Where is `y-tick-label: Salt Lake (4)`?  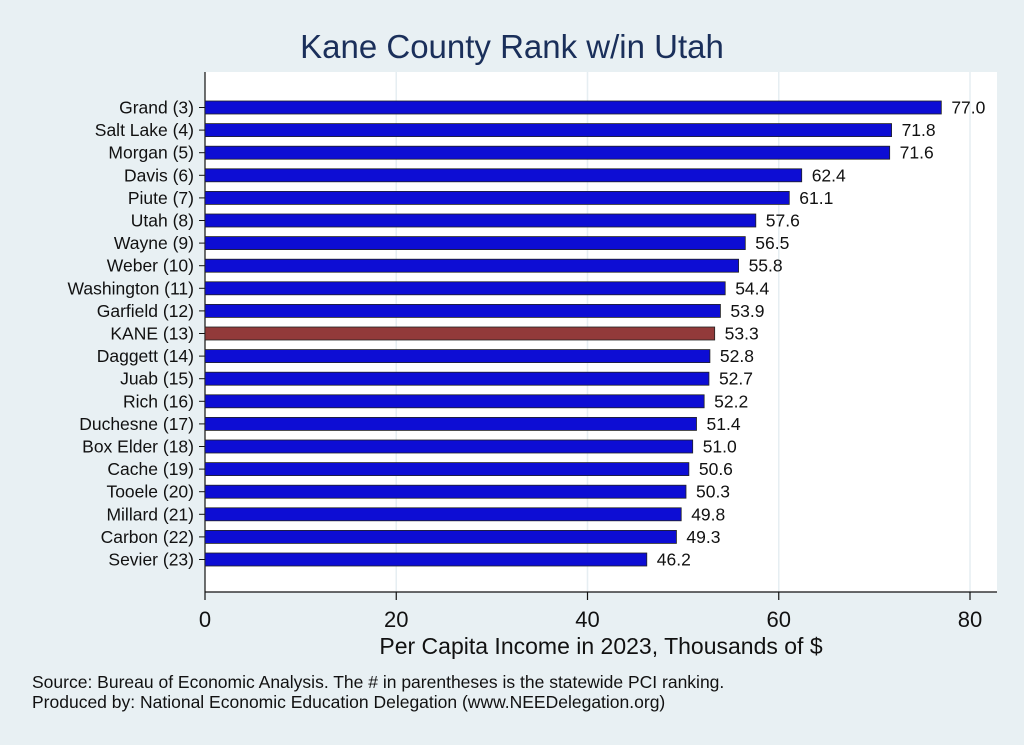
y-tick-label: Salt Lake (4) is located at coordinates (144, 130).